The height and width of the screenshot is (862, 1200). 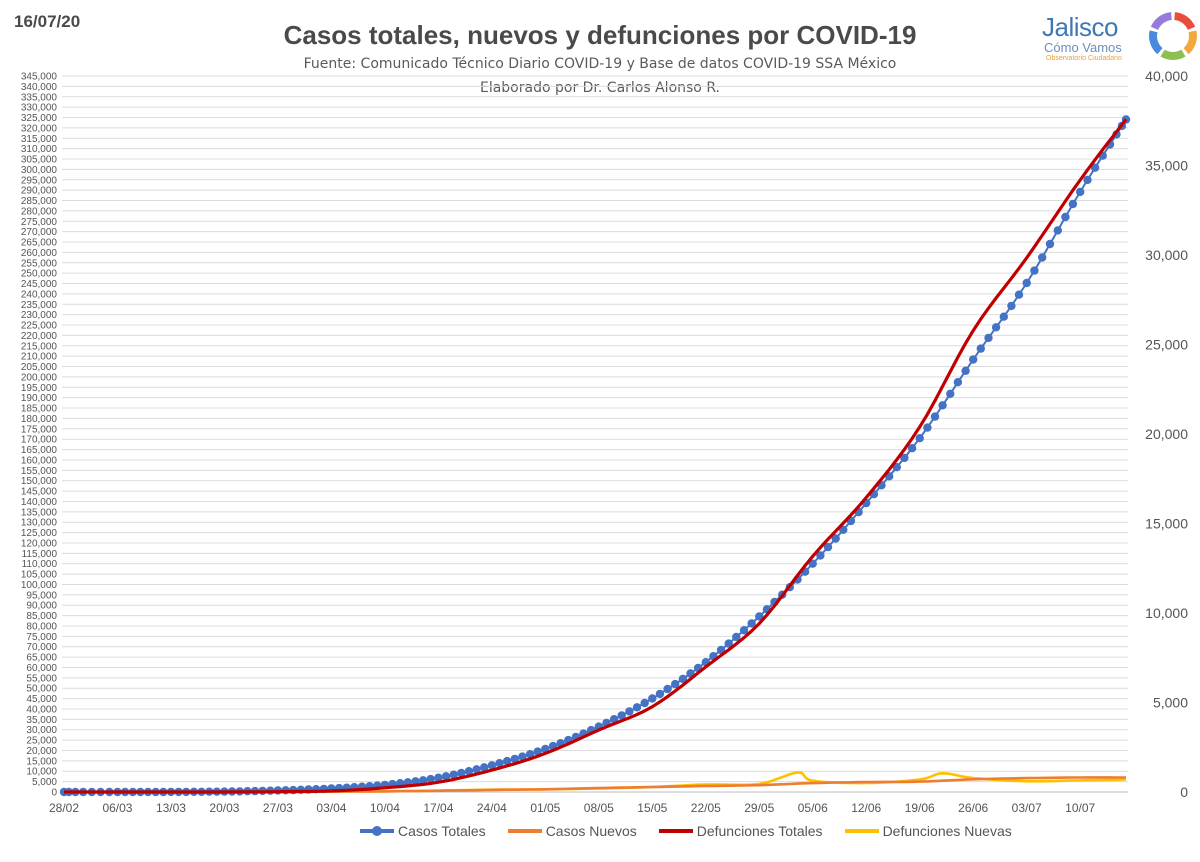 I want to click on left-tick-label: 165,000, so click(x=39, y=450).